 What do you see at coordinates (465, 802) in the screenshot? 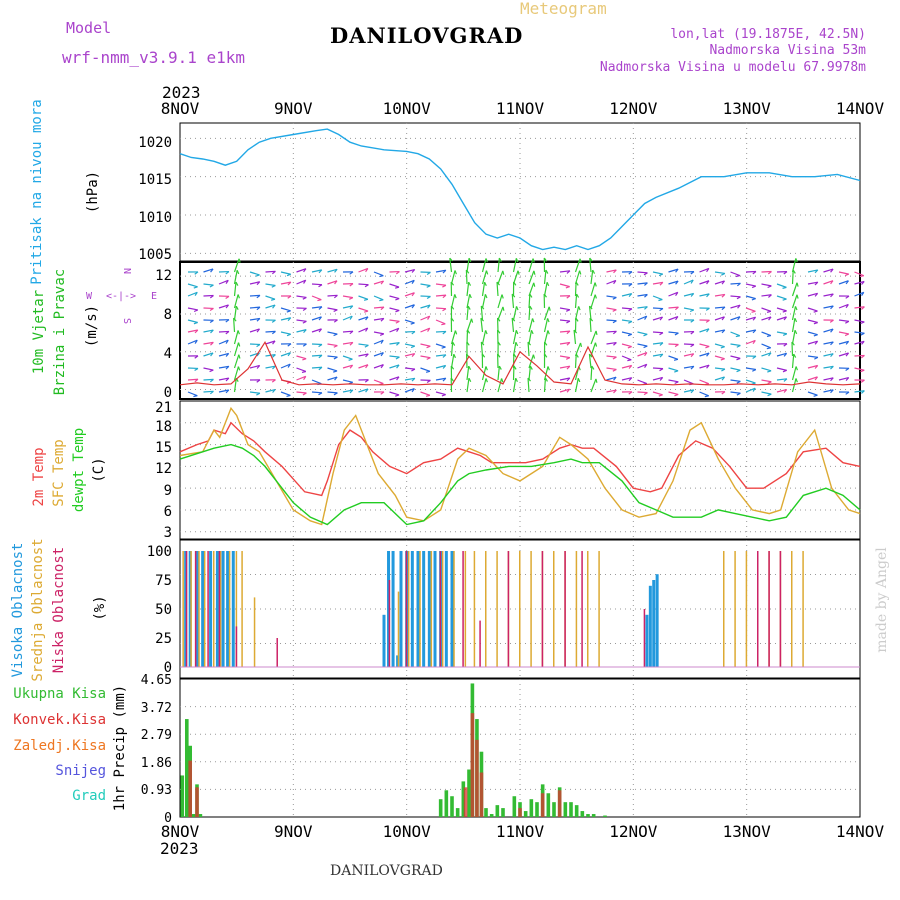
I see `precip-conv-bar` at bounding box center [465, 802].